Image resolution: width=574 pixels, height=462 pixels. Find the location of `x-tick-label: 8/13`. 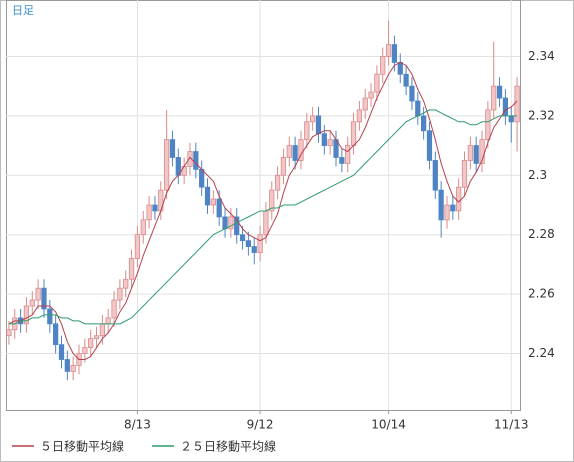

x-tick-label: 8/13 is located at coordinates (137, 425).